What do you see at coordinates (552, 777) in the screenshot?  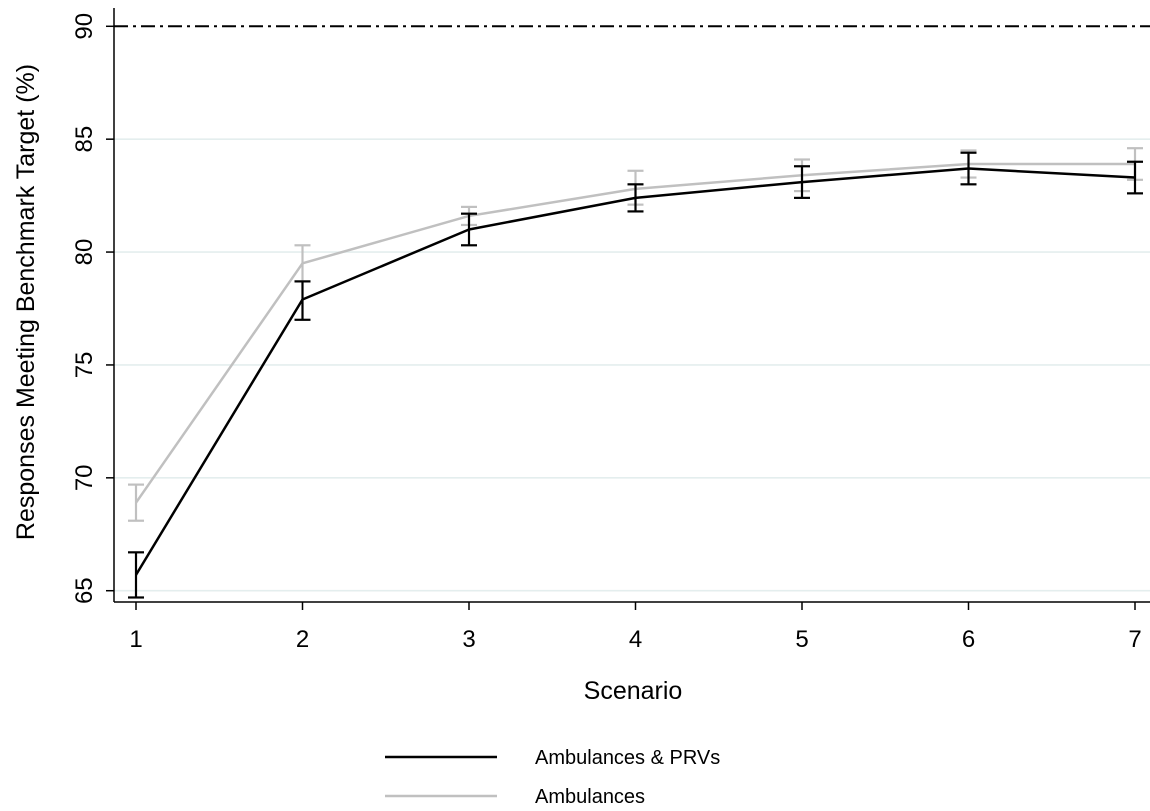 I see `legend: Ambulances & PRVs Ambulances` at bounding box center [552, 777].